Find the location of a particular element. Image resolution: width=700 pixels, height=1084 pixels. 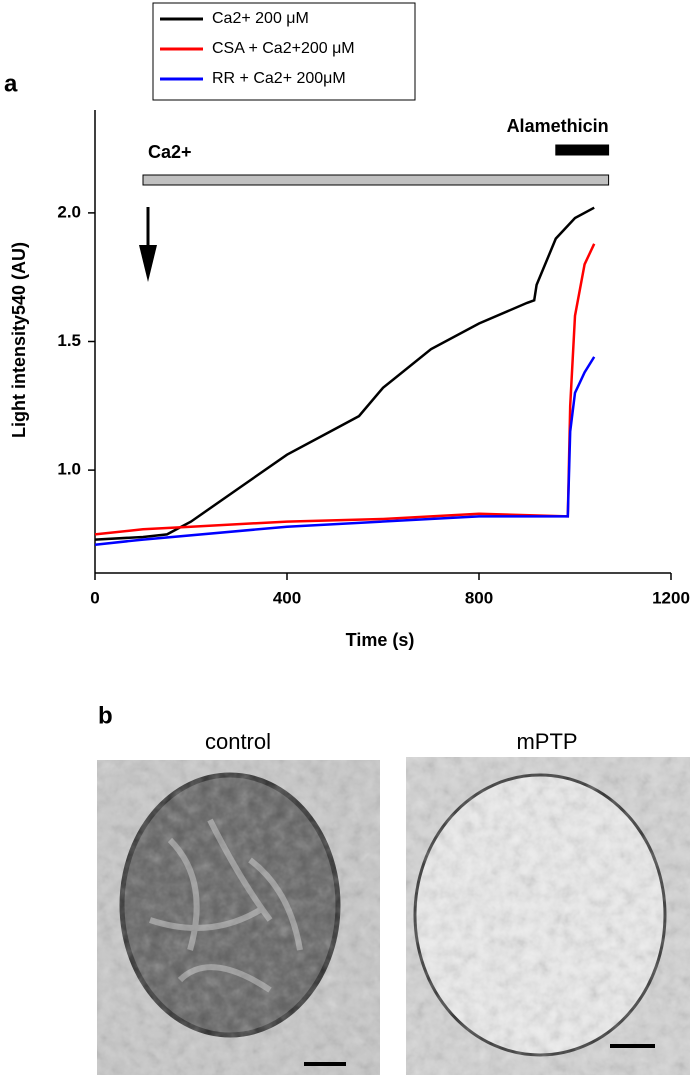

annotation-arrow is located at coordinates (148, 263).